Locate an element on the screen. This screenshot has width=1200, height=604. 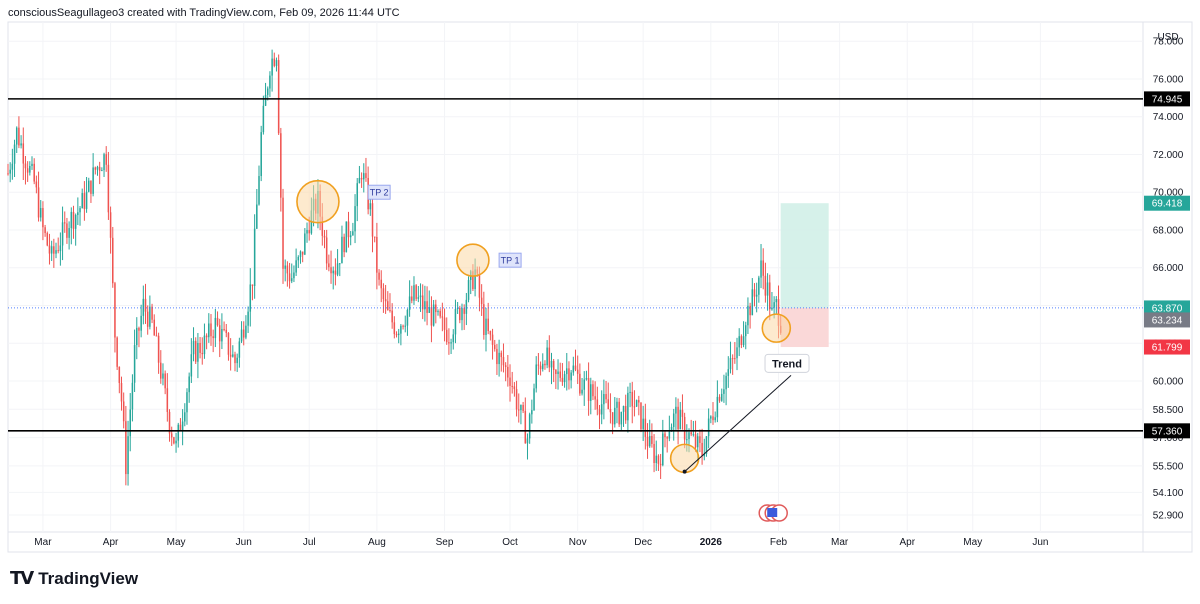
target-price-tag-text: 69.418 is located at coordinates (1167, 204).